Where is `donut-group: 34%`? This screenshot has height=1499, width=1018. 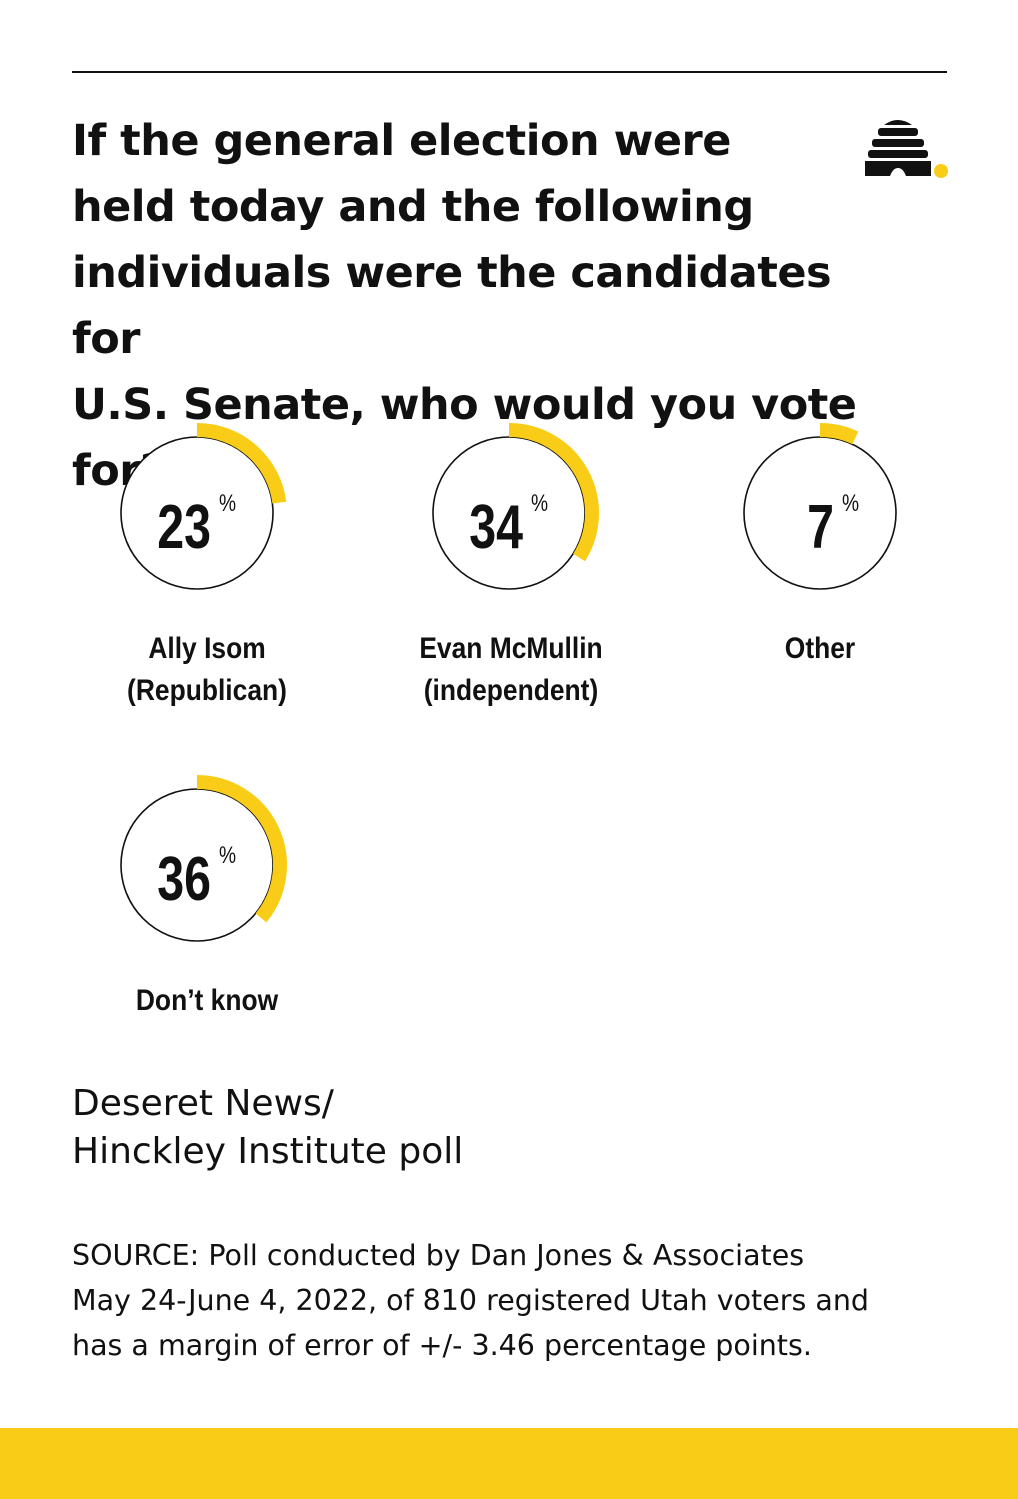 donut-group: 34% is located at coordinates (515, 506).